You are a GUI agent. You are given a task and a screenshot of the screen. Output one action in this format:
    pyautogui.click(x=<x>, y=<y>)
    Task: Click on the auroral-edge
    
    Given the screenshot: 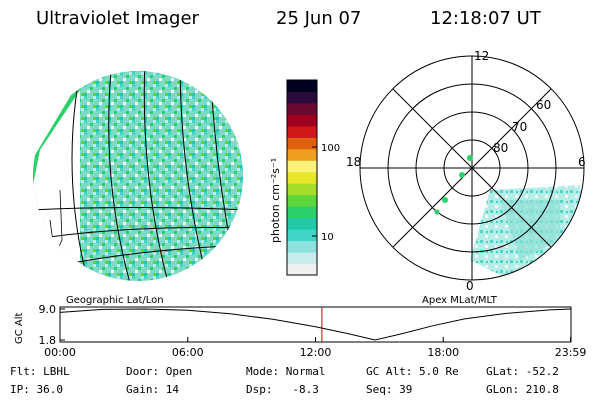 What is the action you would take?
    pyautogui.click(x=56, y=140)
    